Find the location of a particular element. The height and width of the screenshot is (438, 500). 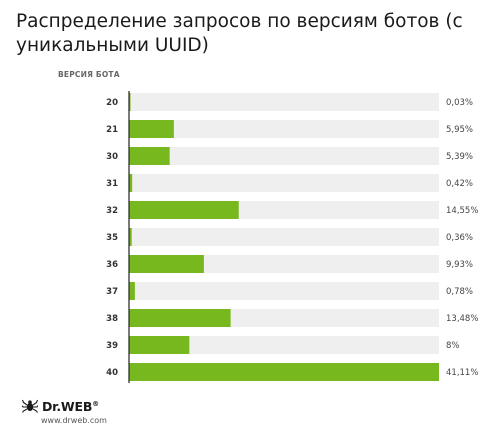

drweb-logo: Dr.WEB® is located at coordinates (60, 406).